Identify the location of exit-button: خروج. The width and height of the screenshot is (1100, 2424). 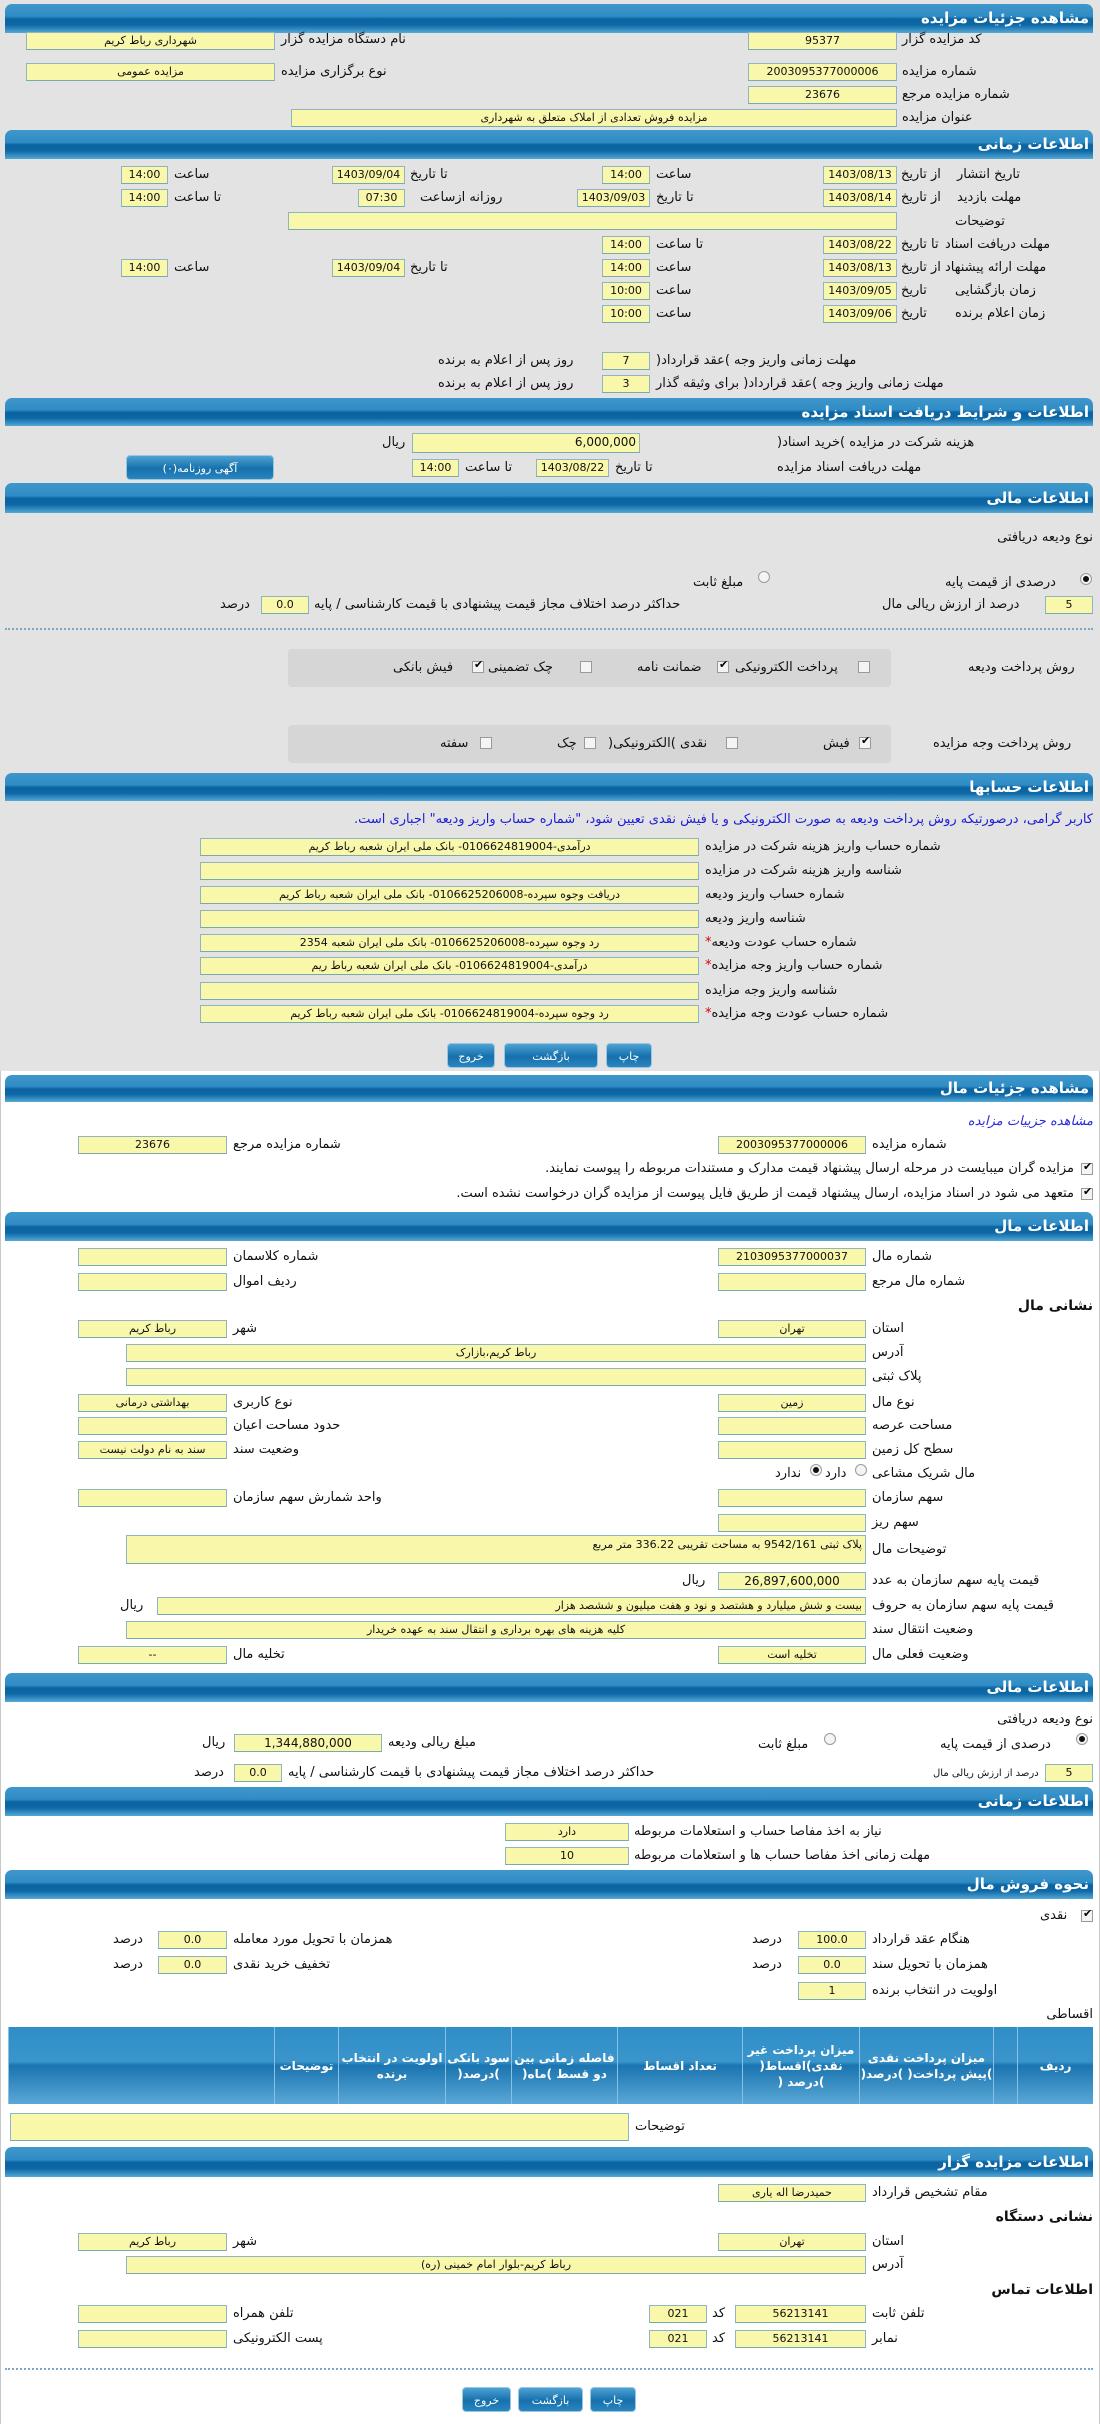
(471, 1055).